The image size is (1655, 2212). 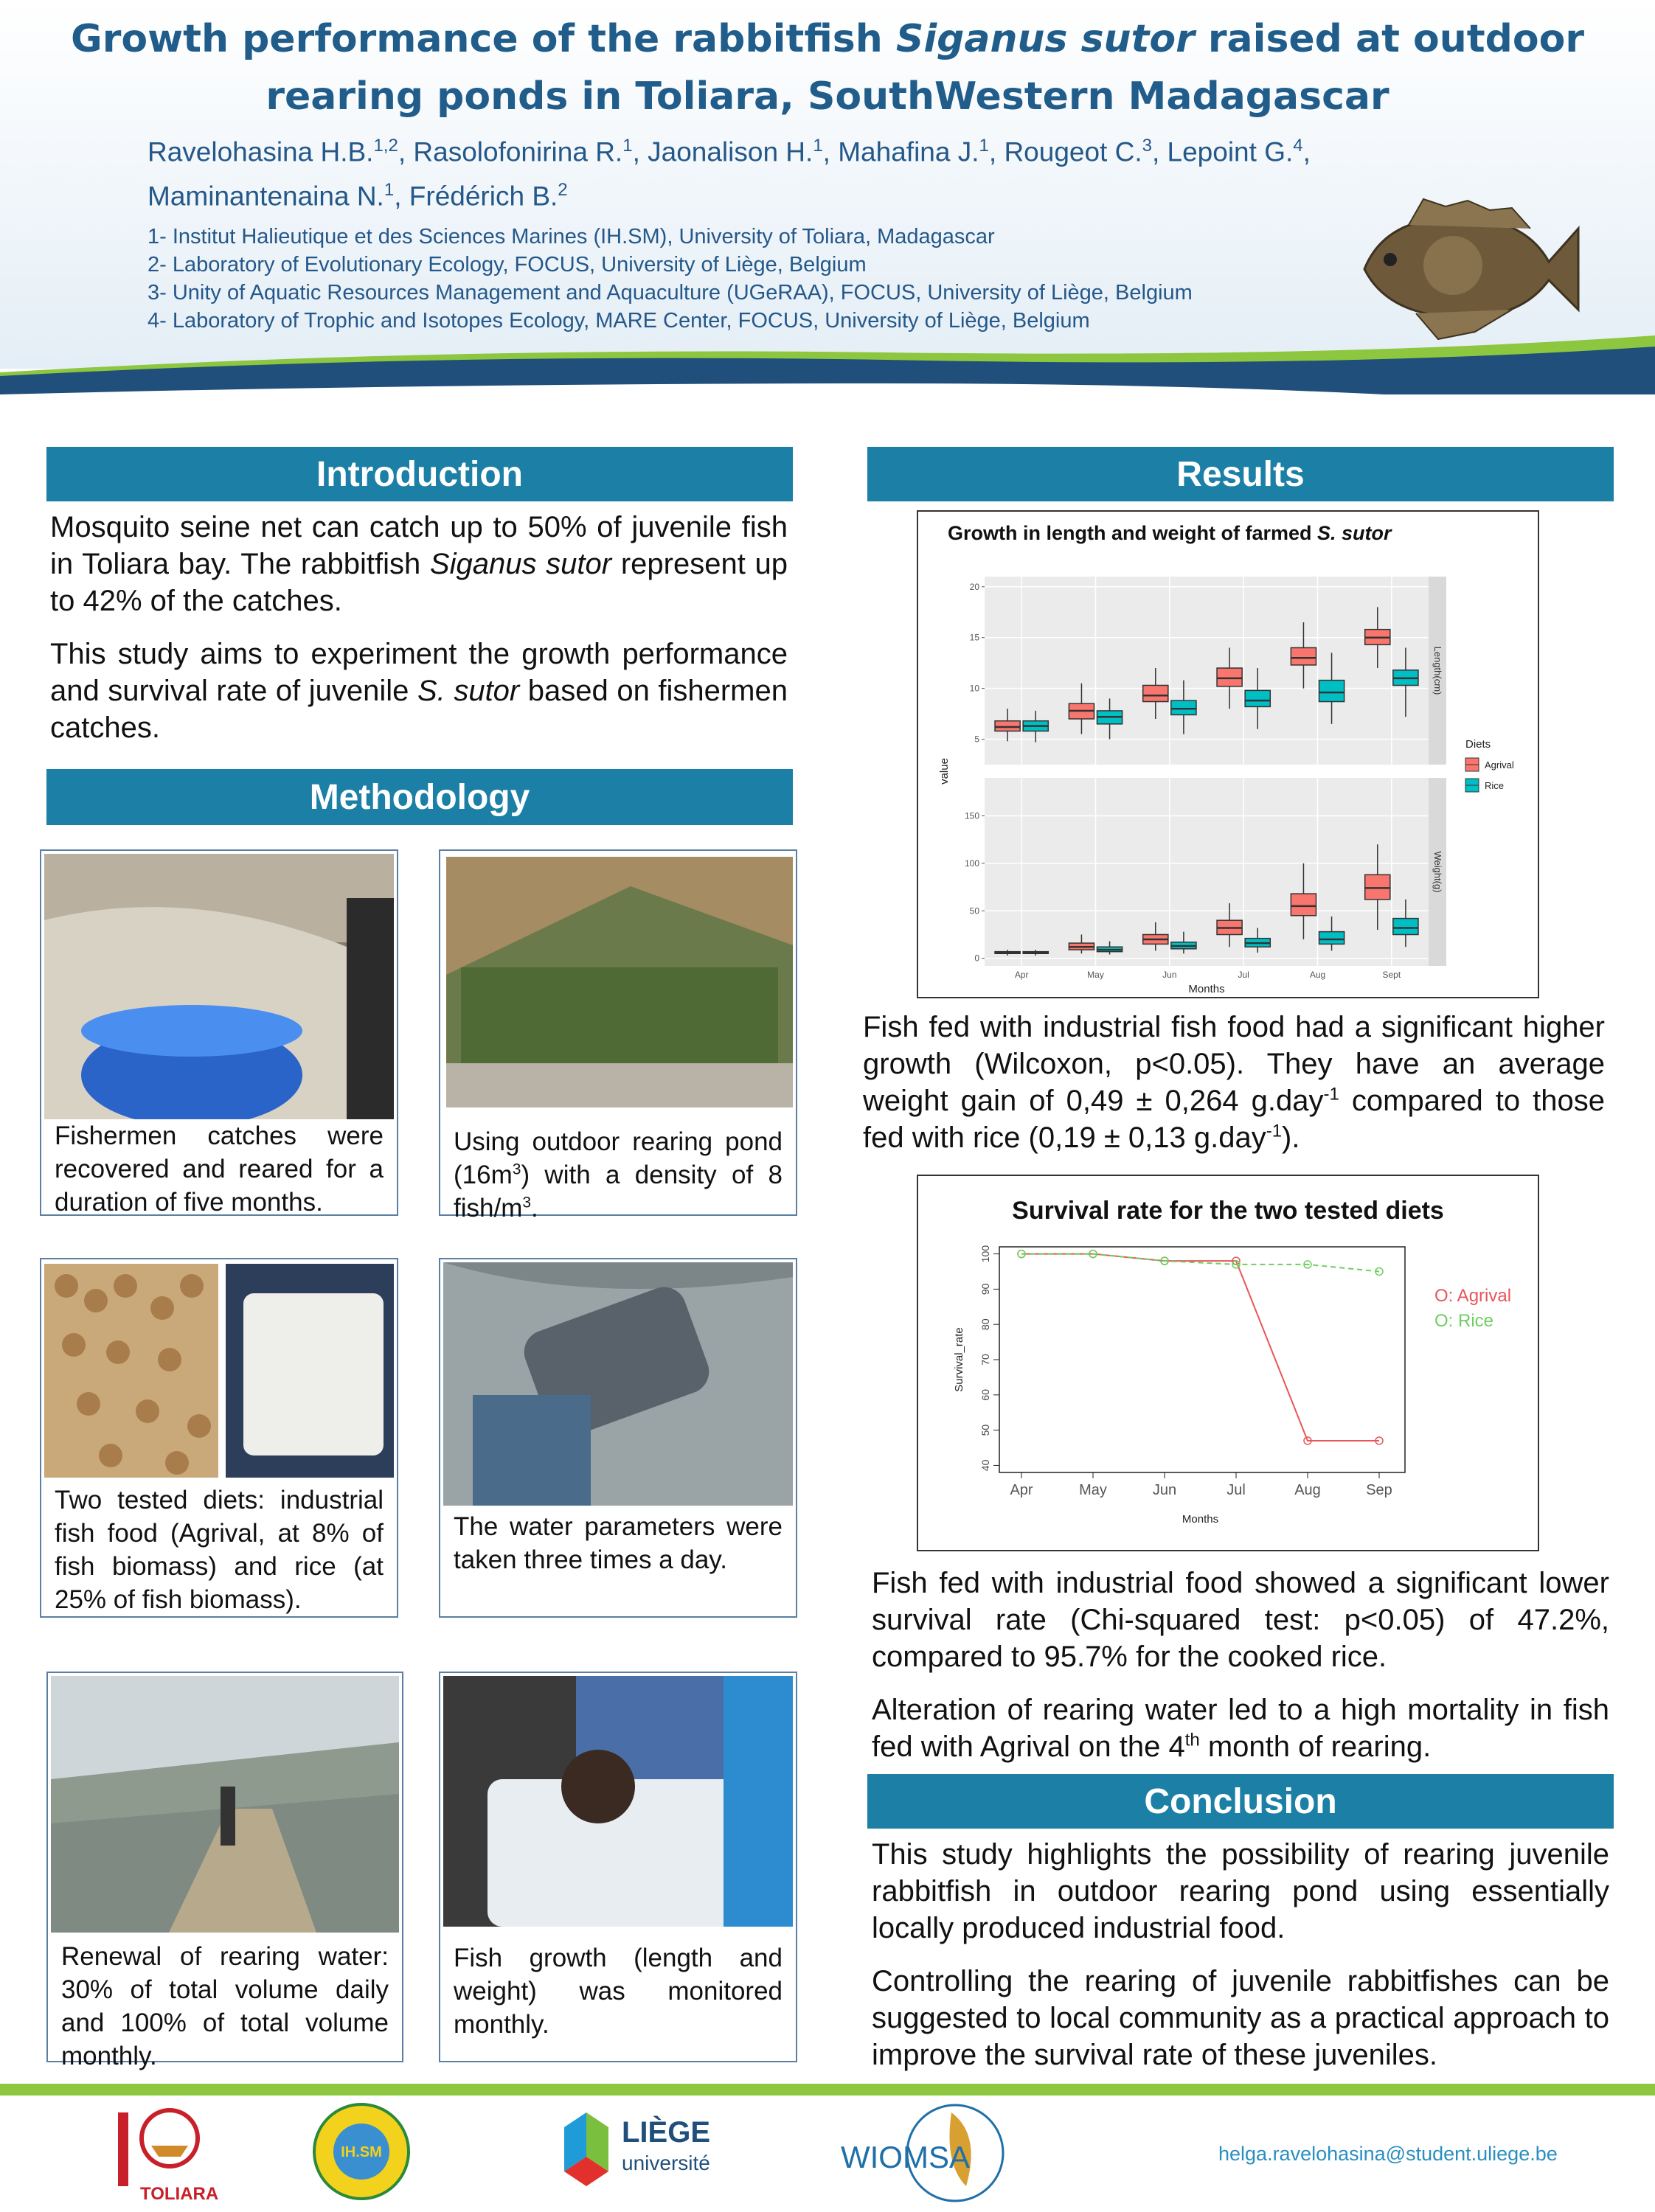 What do you see at coordinates (666, 2163) in the screenshot?
I see `logo-text: université` at bounding box center [666, 2163].